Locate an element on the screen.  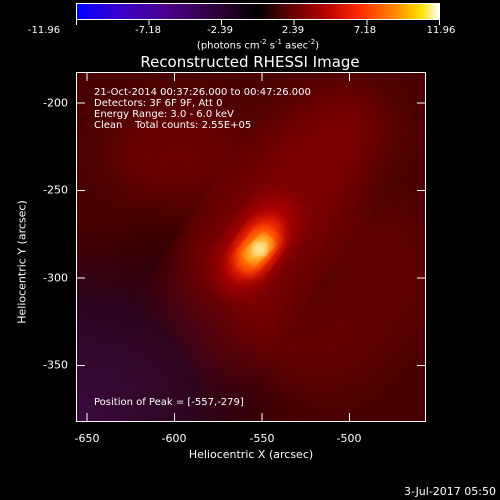
colorbar-tick-label: -11.96 is located at coordinates (44, 30).